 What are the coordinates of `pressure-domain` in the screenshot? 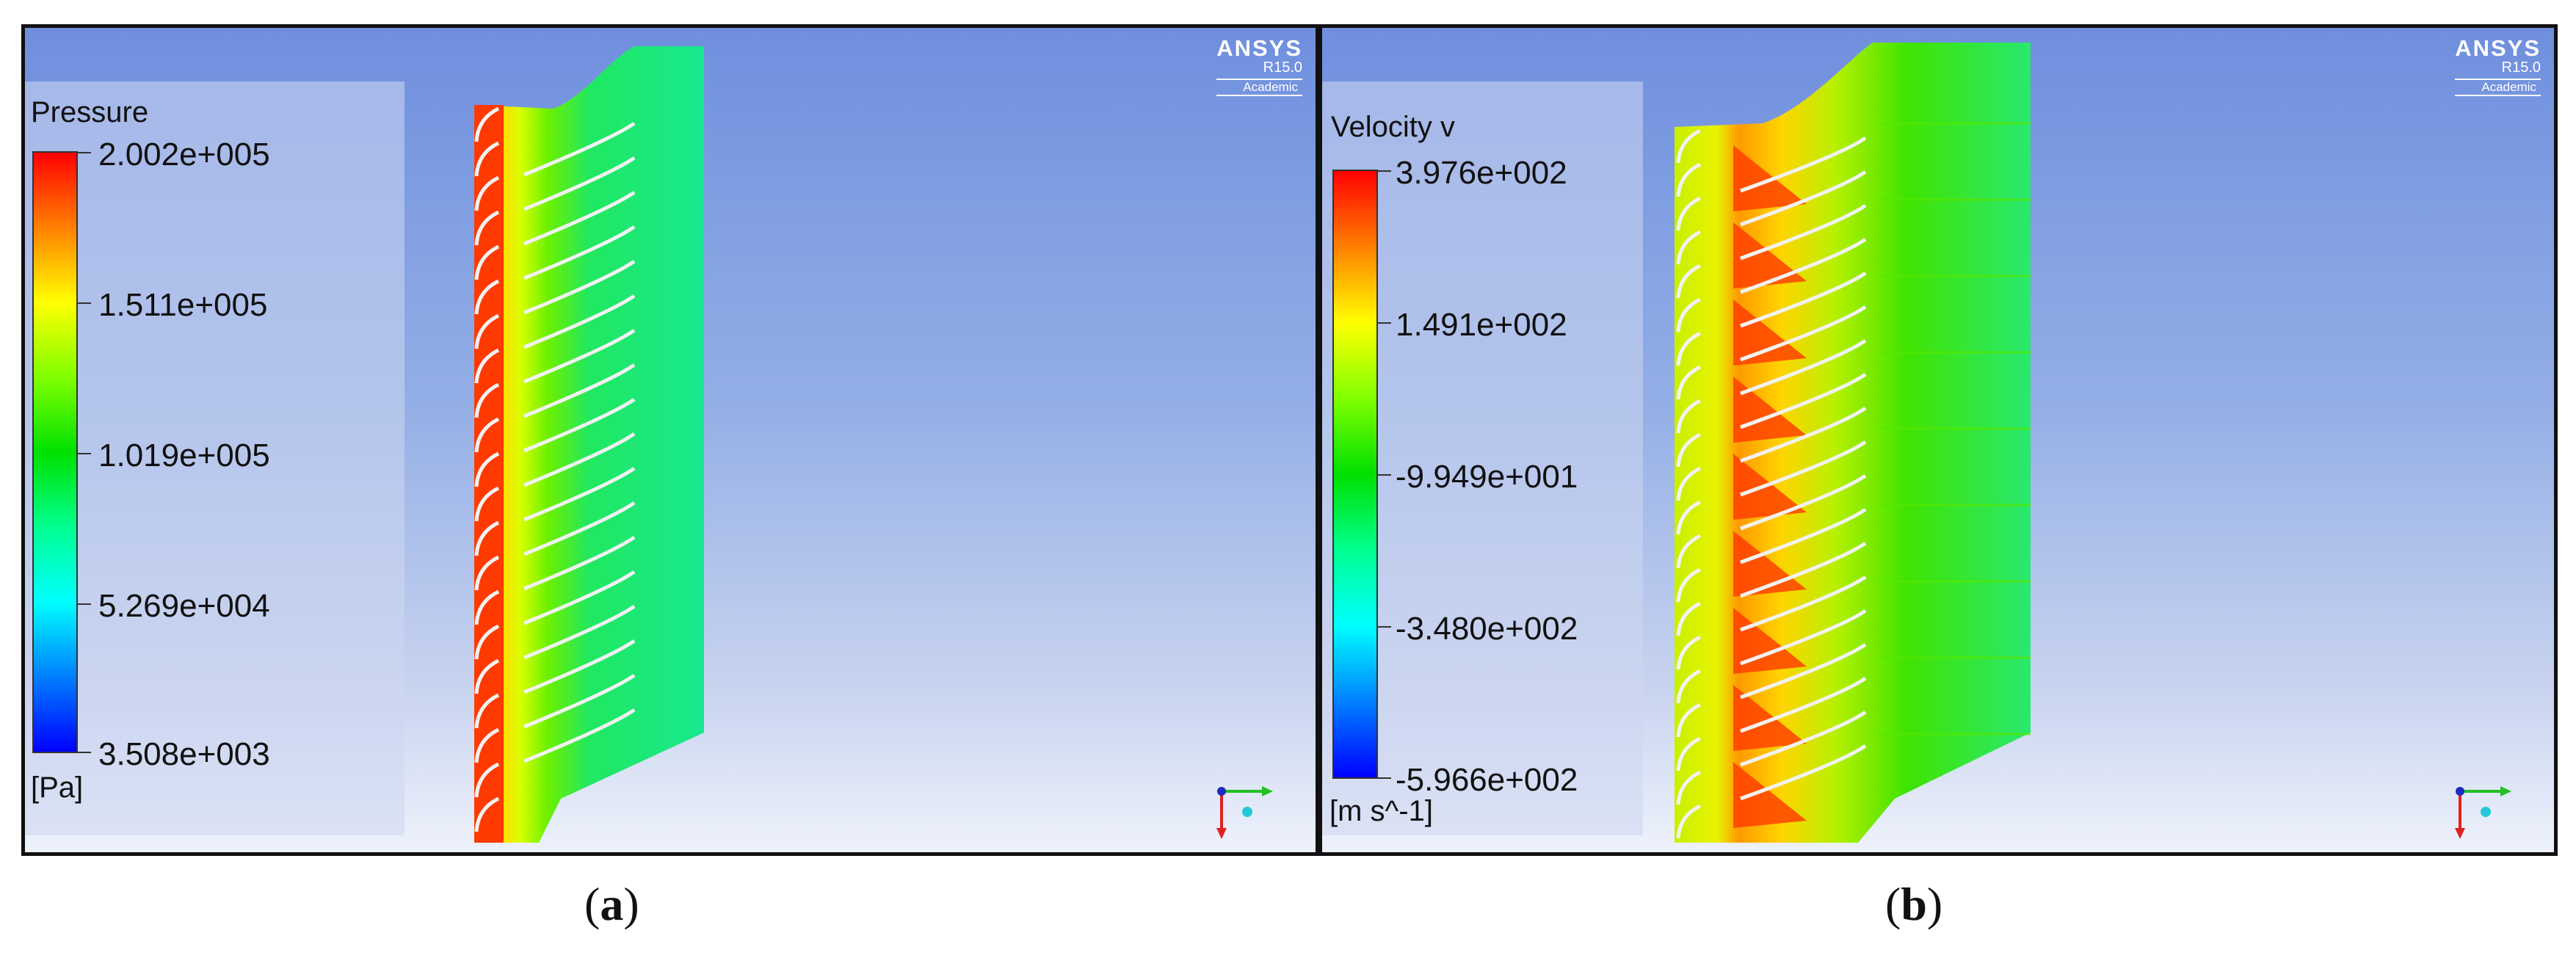 It's located at (589, 444).